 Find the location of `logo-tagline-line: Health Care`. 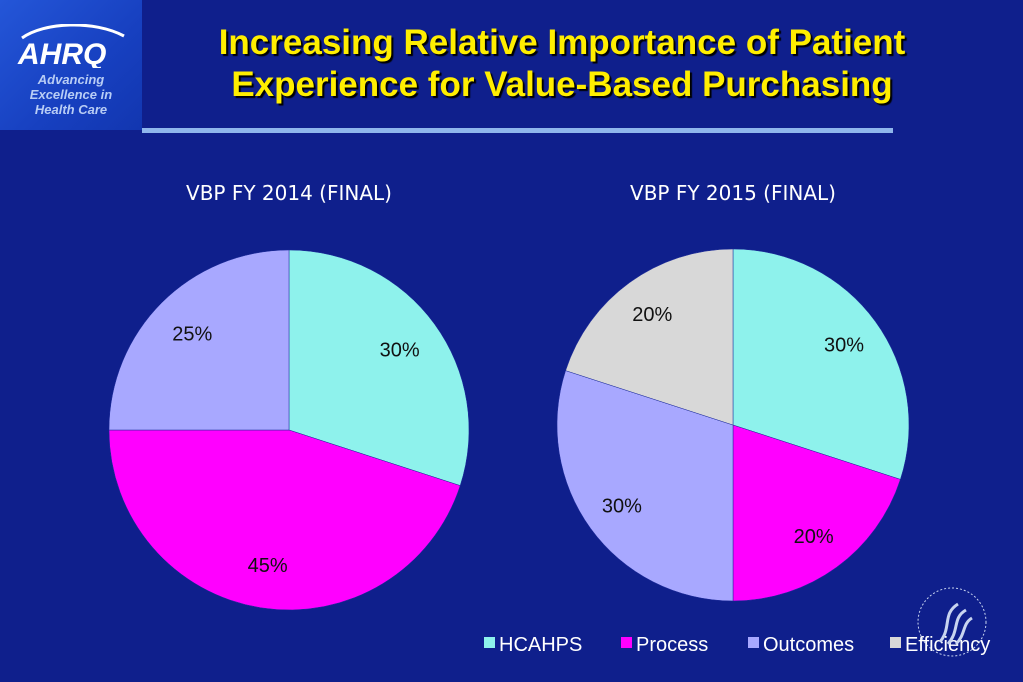

logo-tagline-line: Health Care is located at coordinates (71, 109).